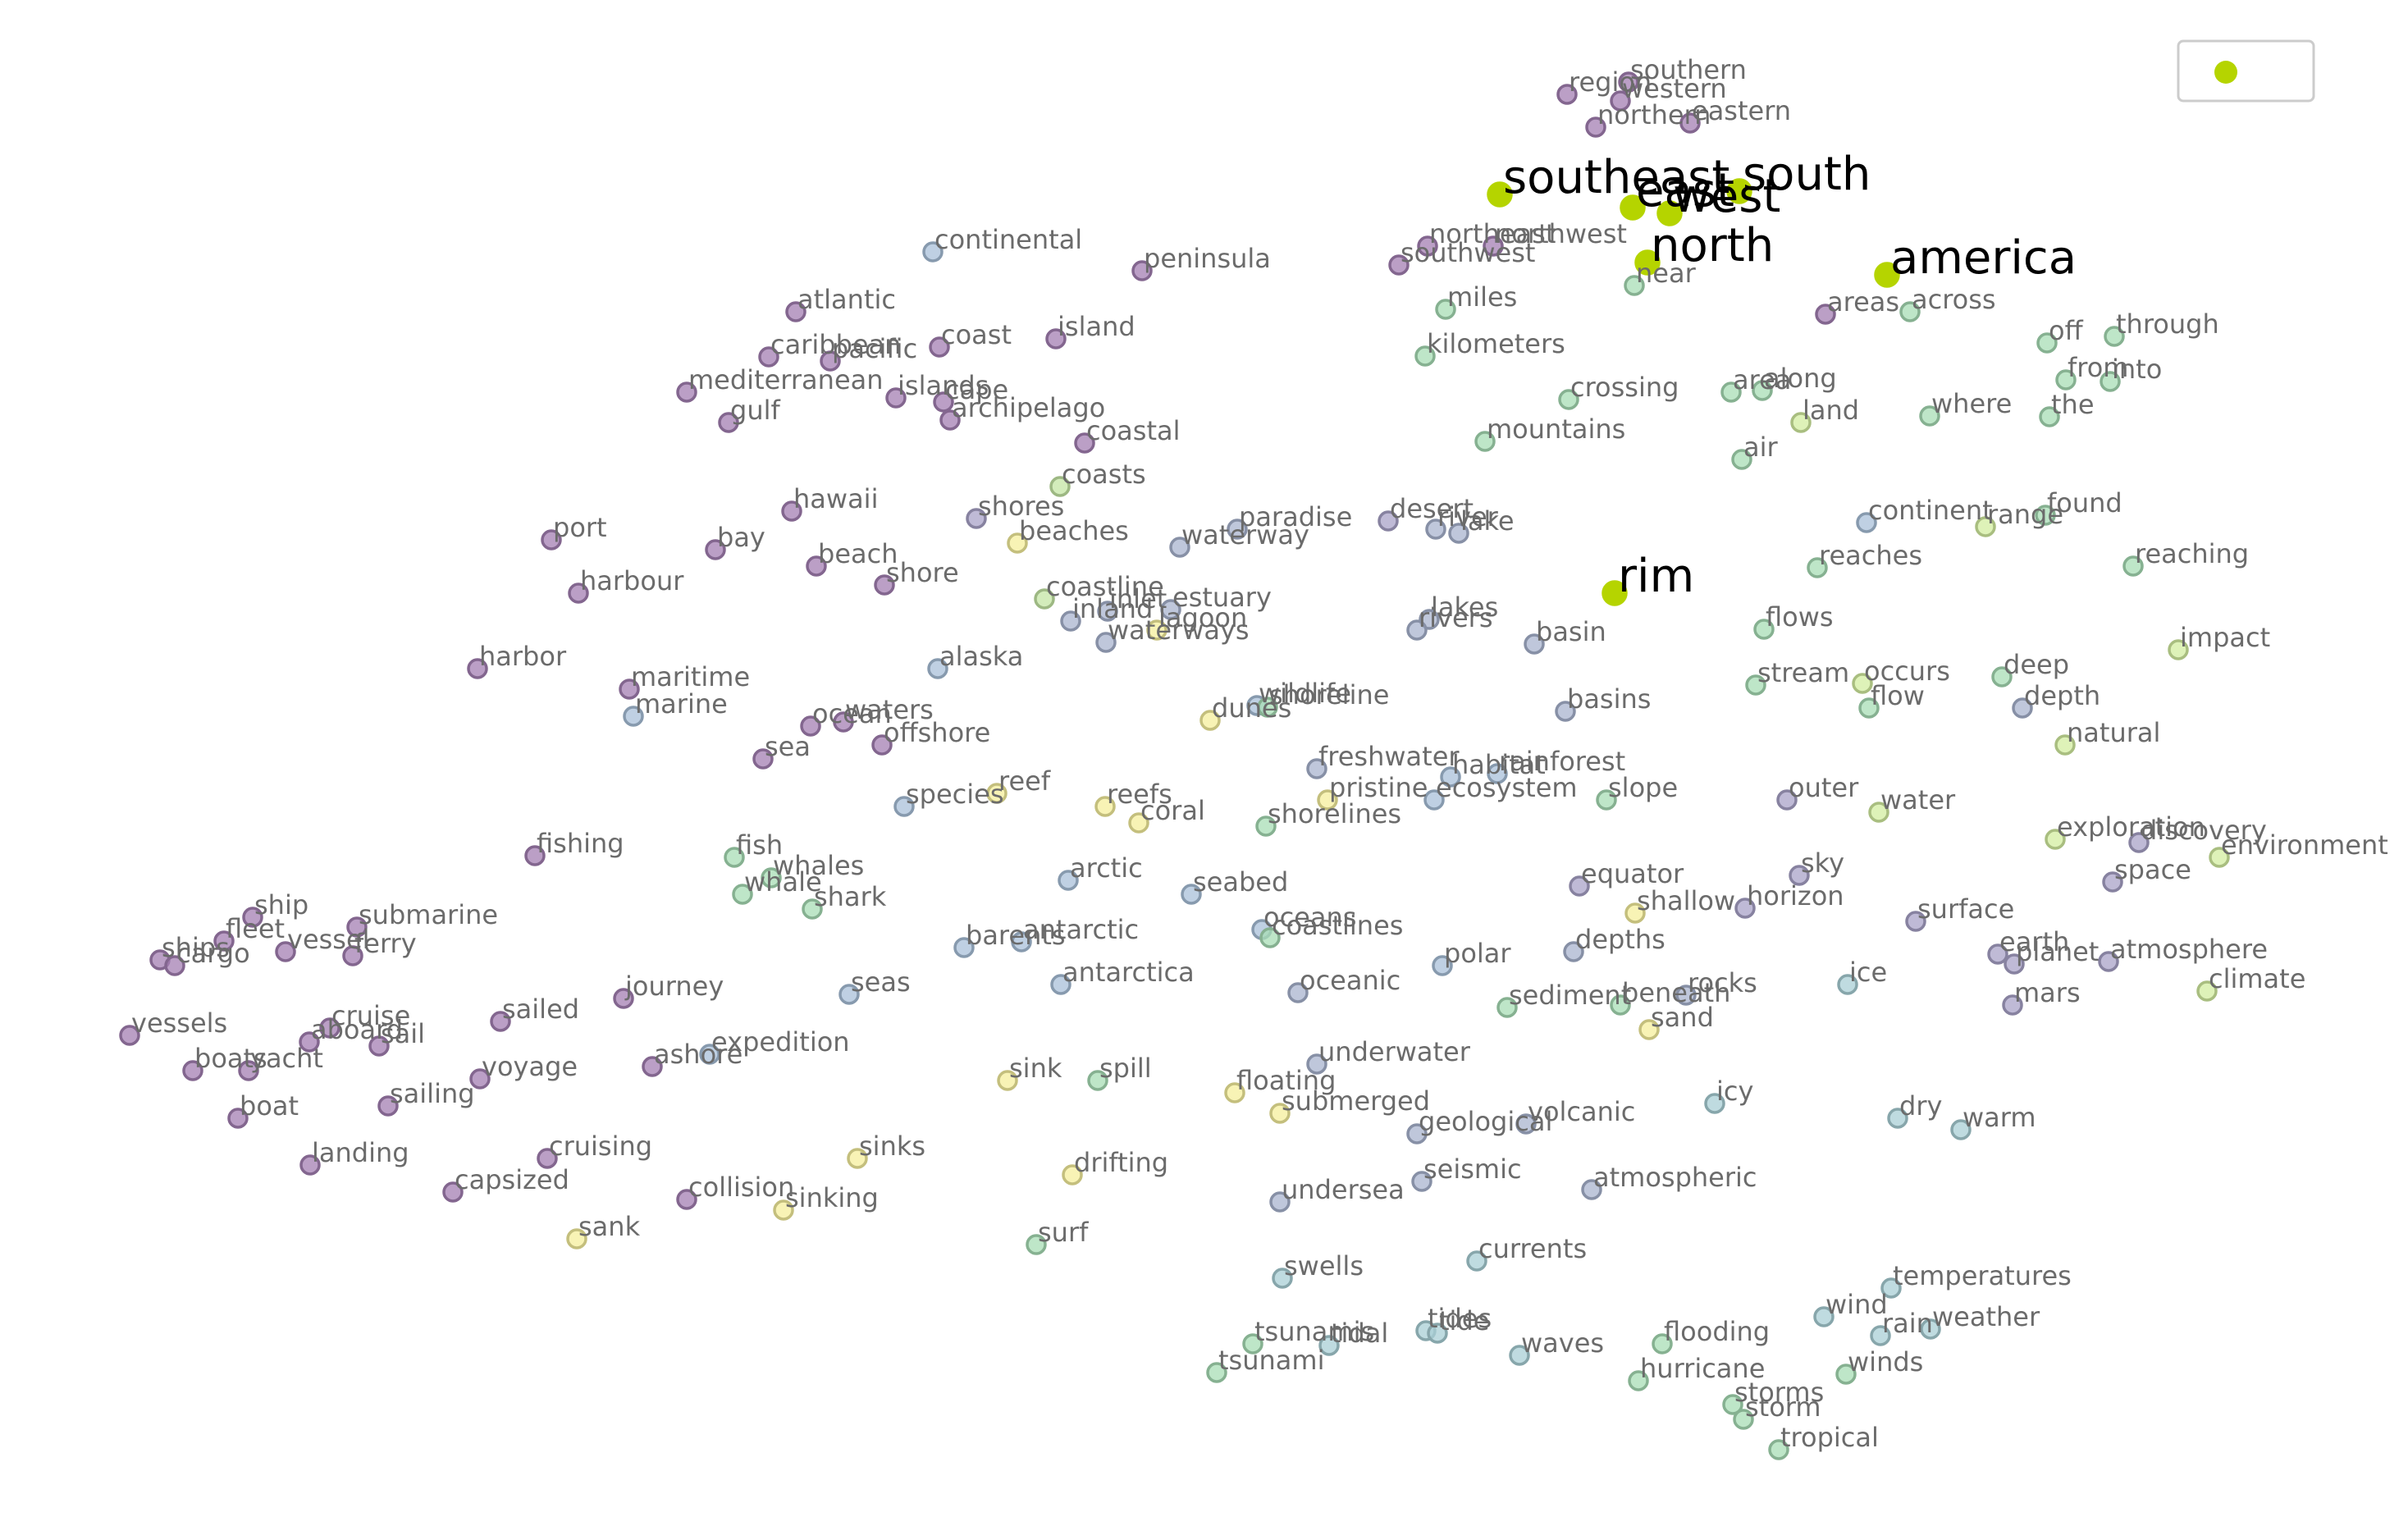 Image resolution: width=2408 pixels, height=1535 pixels. What do you see at coordinates (192, 1070) in the screenshot?
I see `point-boats` at bounding box center [192, 1070].